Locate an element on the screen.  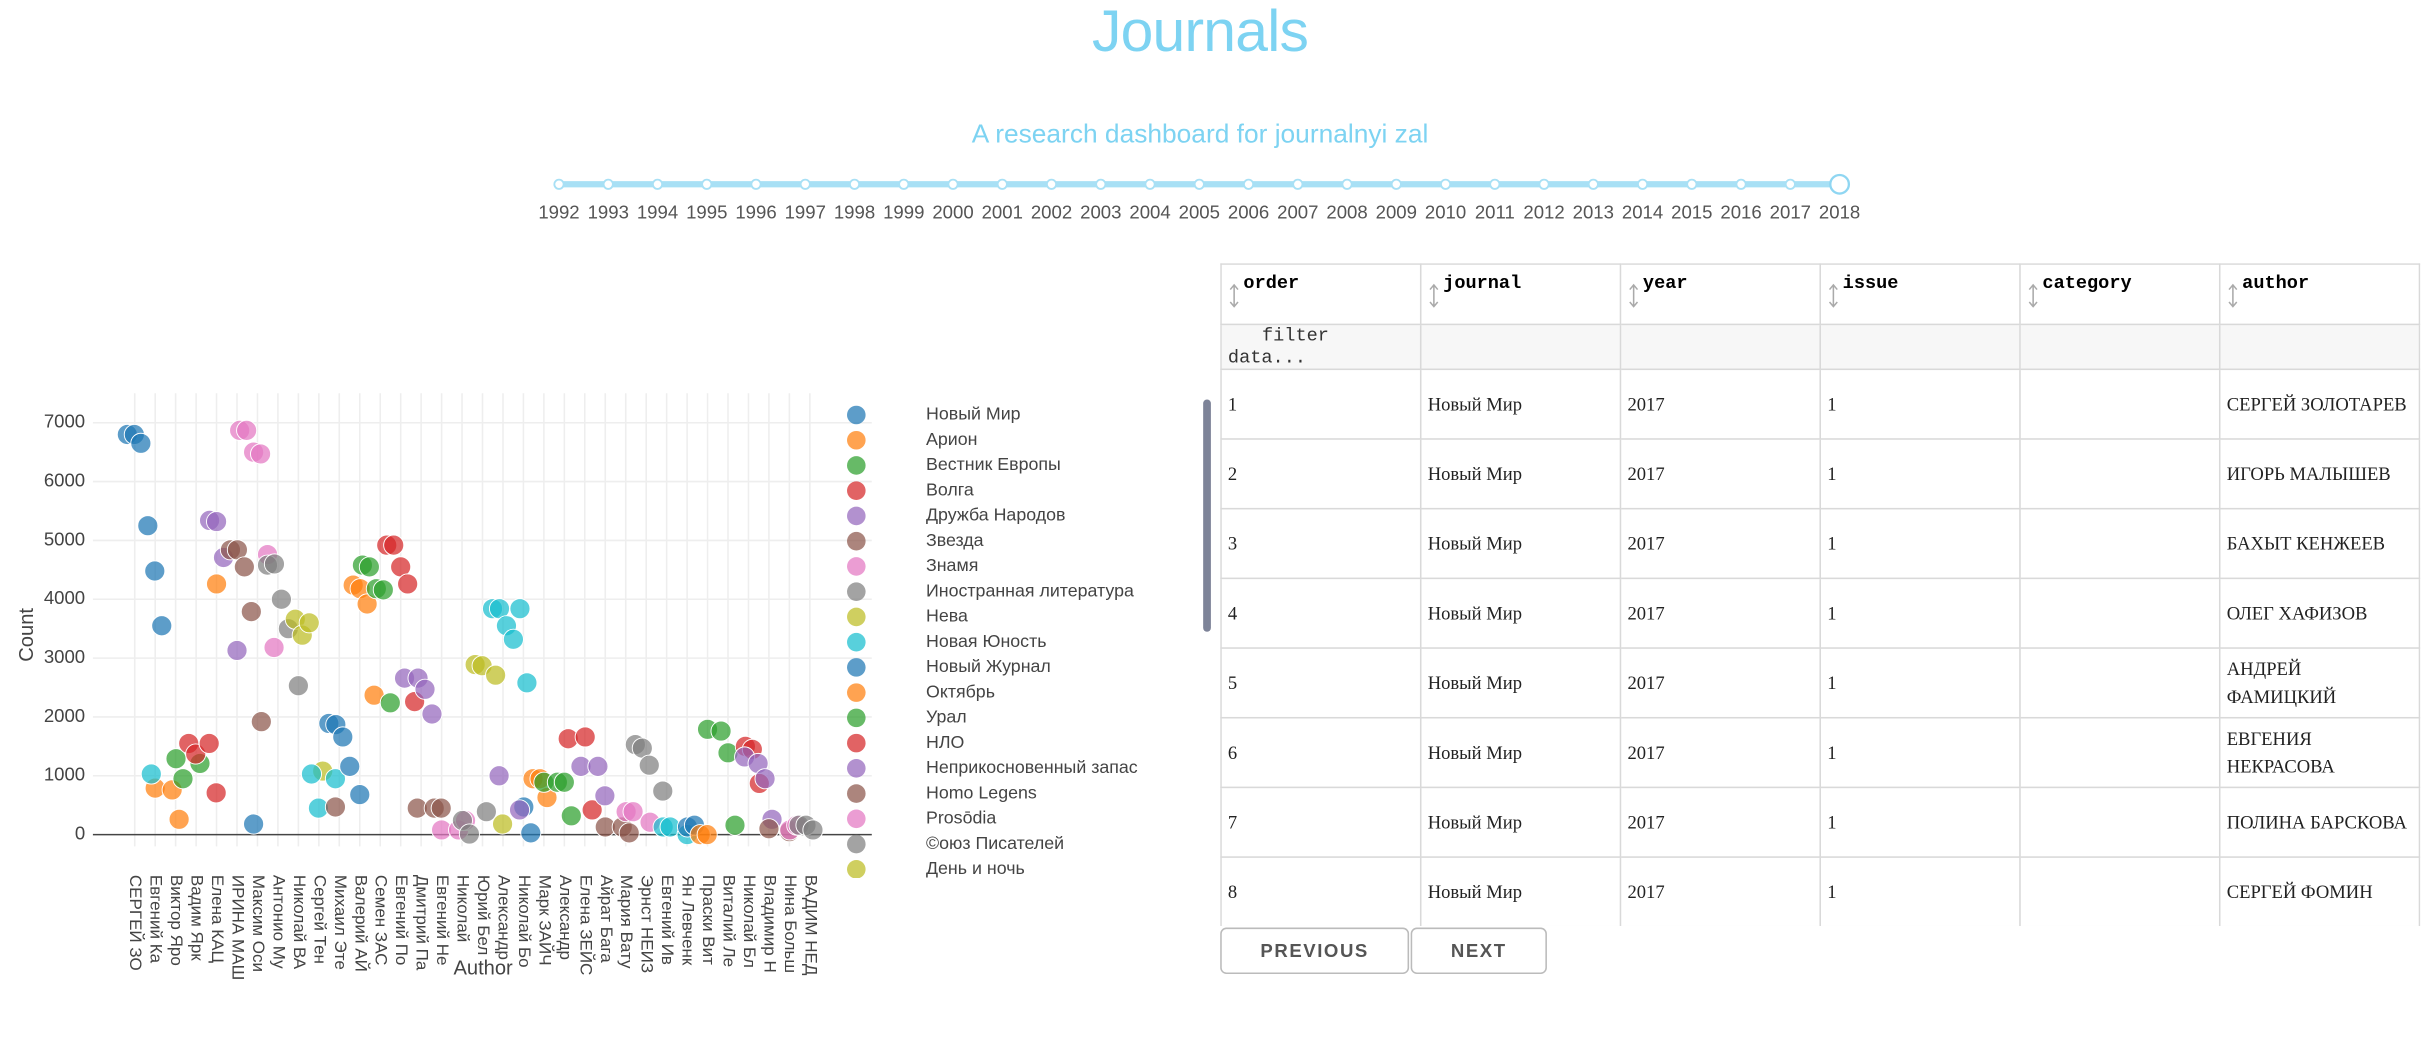
slider-label: 2017 is located at coordinates (1790, 212).